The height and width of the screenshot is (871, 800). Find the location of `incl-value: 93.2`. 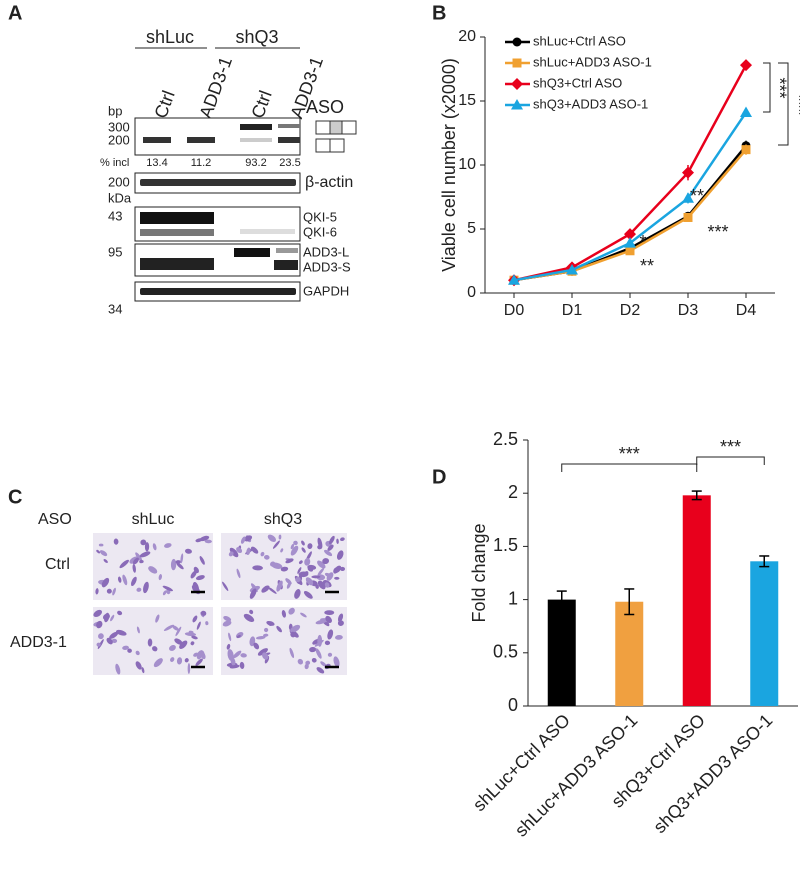

incl-value: 93.2 is located at coordinates (255, 163).